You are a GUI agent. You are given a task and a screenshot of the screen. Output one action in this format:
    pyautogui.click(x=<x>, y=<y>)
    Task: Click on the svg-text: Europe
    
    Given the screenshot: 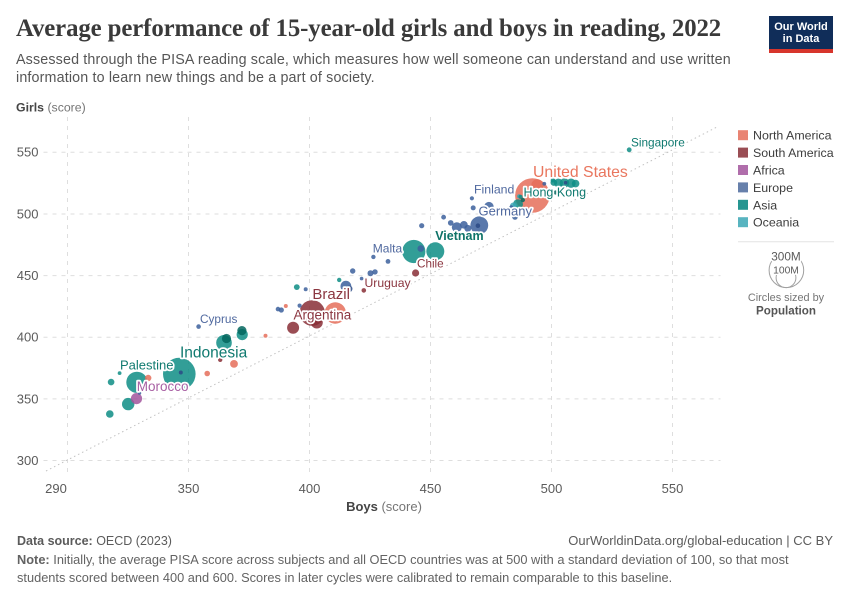 What is the action you would take?
    pyautogui.click(x=773, y=188)
    